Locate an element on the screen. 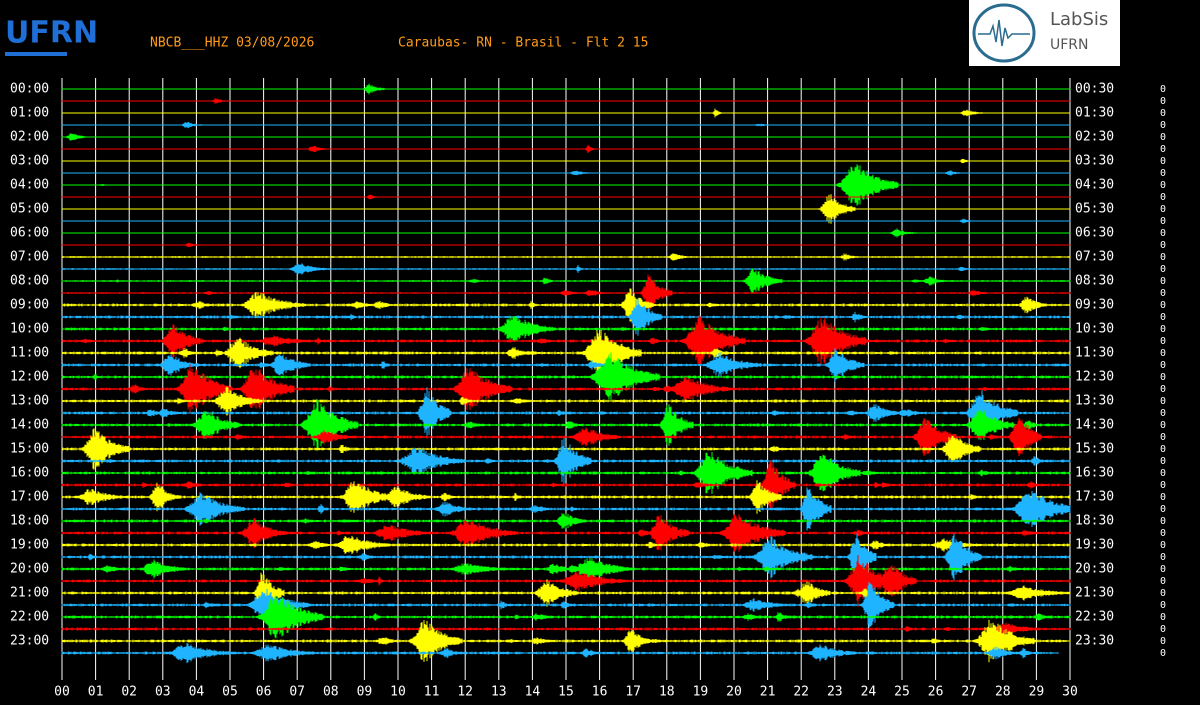  time-label: 19:30 is located at coordinates (1094, 545).